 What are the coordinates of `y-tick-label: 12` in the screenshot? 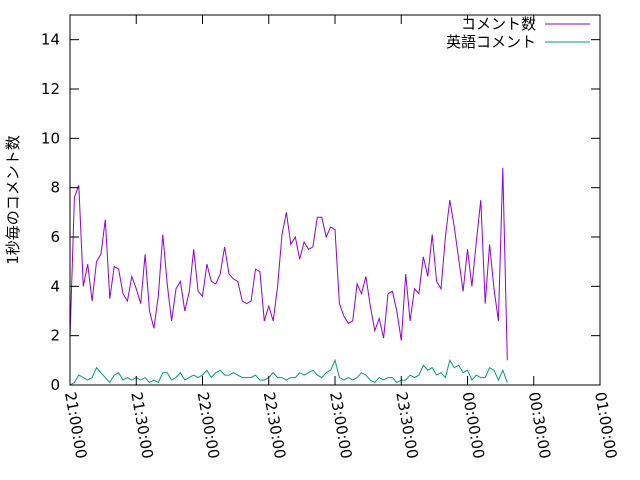 It's located at (50, 89).